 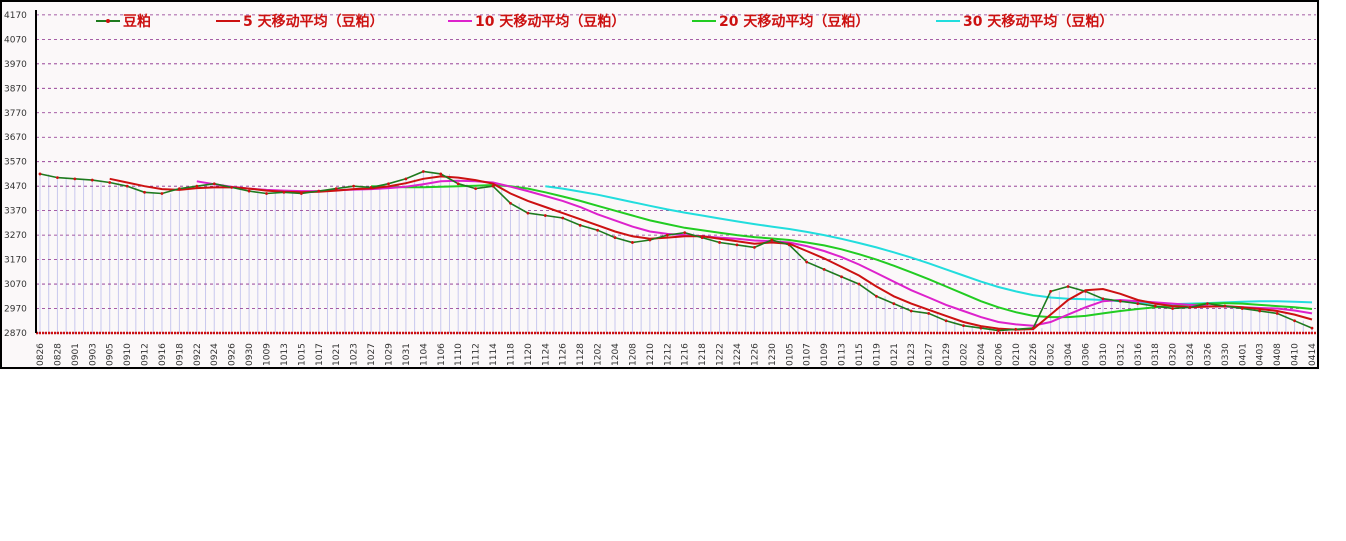 What do you see at coordinates (794, 21) in the screenshot?
I see `legend-label: 20 天移动平均（豆粕）` at bounding box center [794, 21].